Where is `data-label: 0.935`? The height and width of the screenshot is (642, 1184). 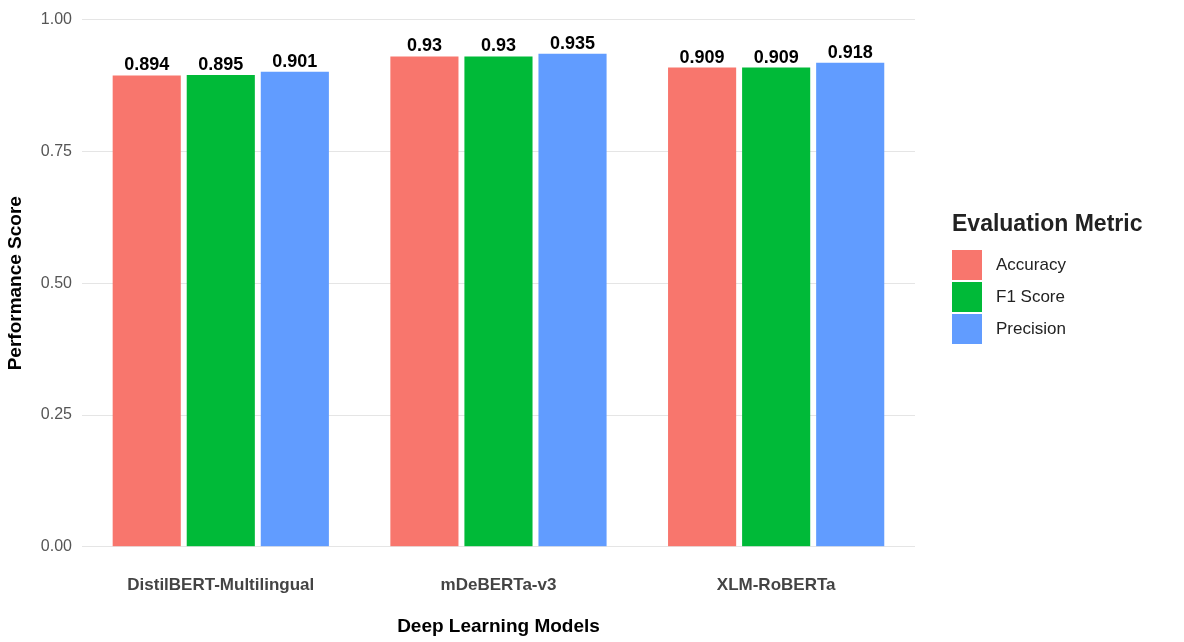
data-label: 0.935 is located at coordinates (573, 42).